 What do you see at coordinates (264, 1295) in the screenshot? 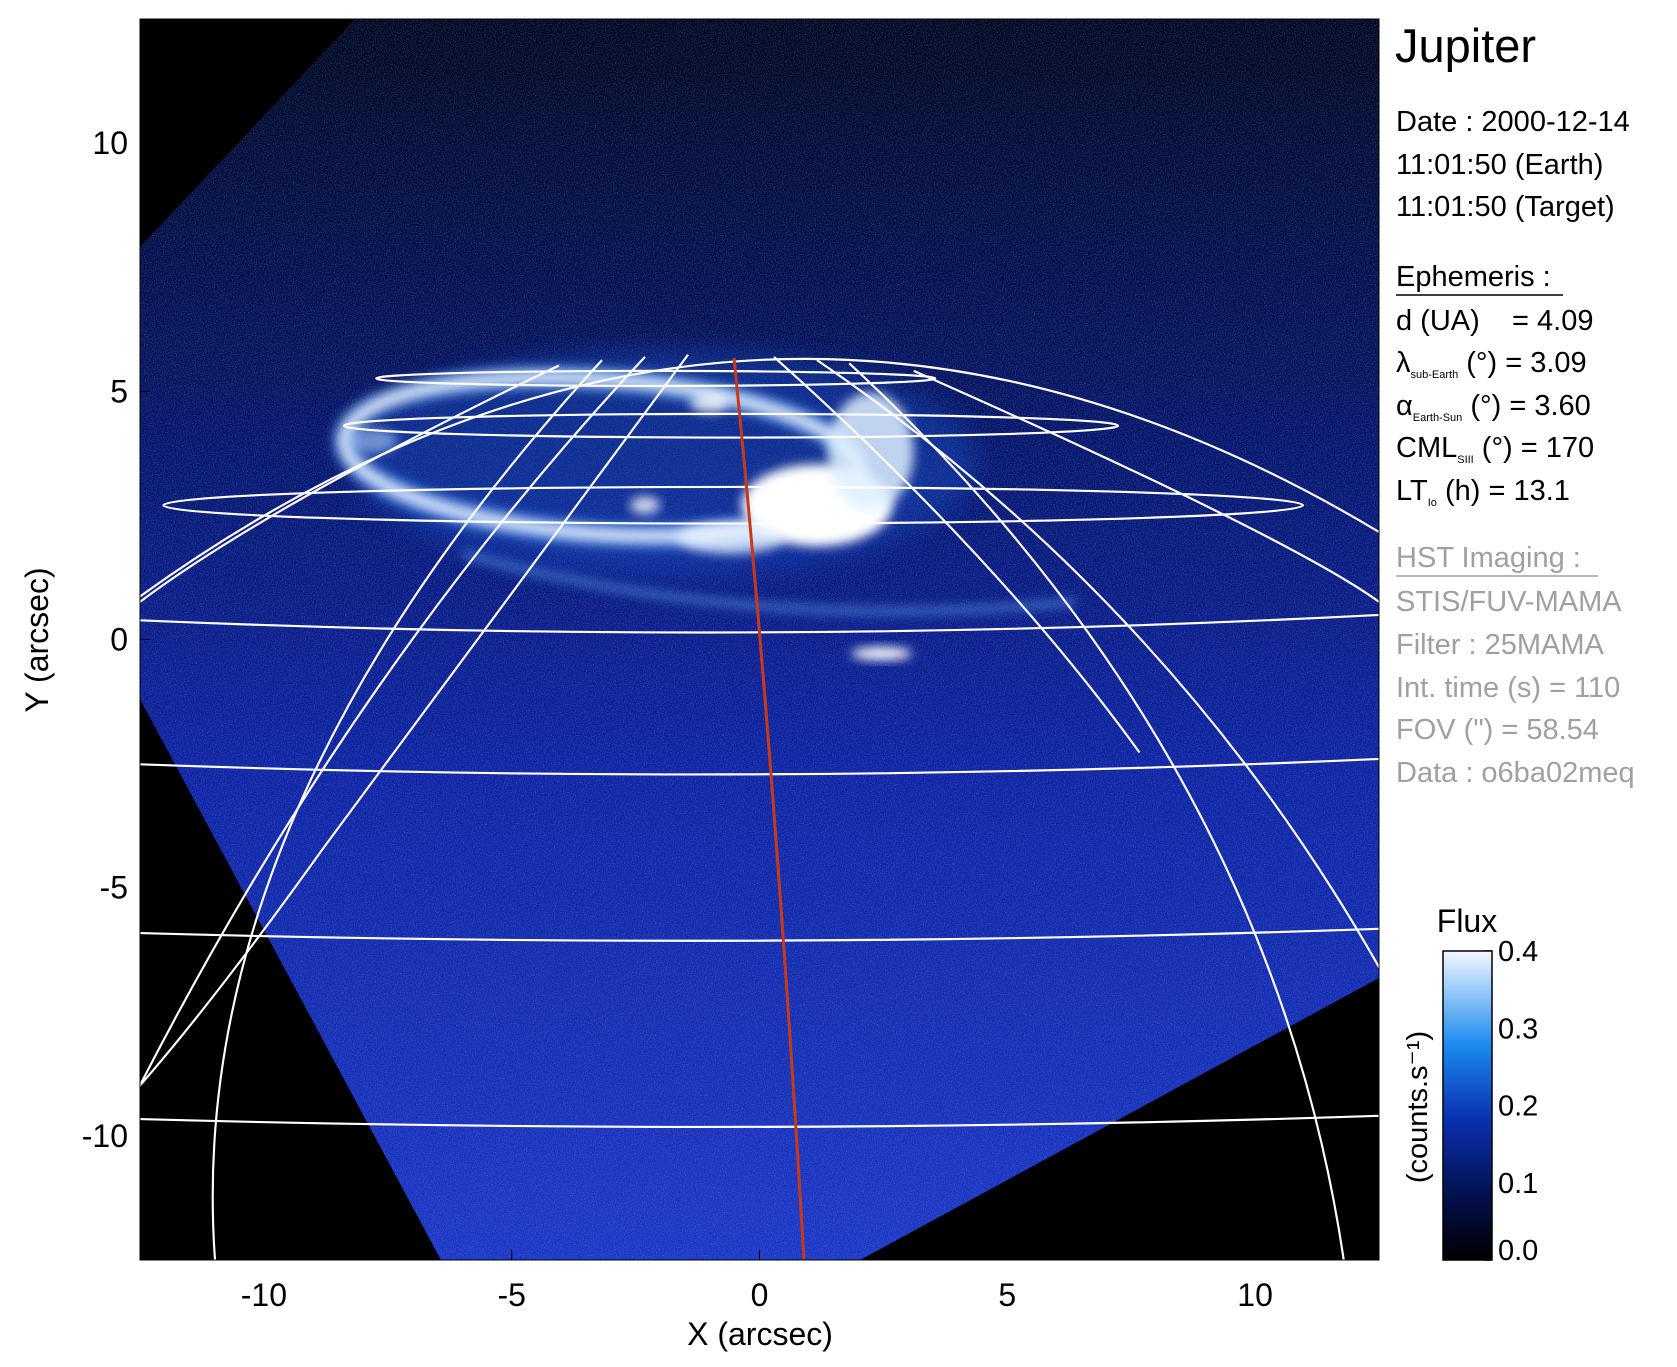
I see `x-tick-label: -10` at bounding box center [264, 1295].